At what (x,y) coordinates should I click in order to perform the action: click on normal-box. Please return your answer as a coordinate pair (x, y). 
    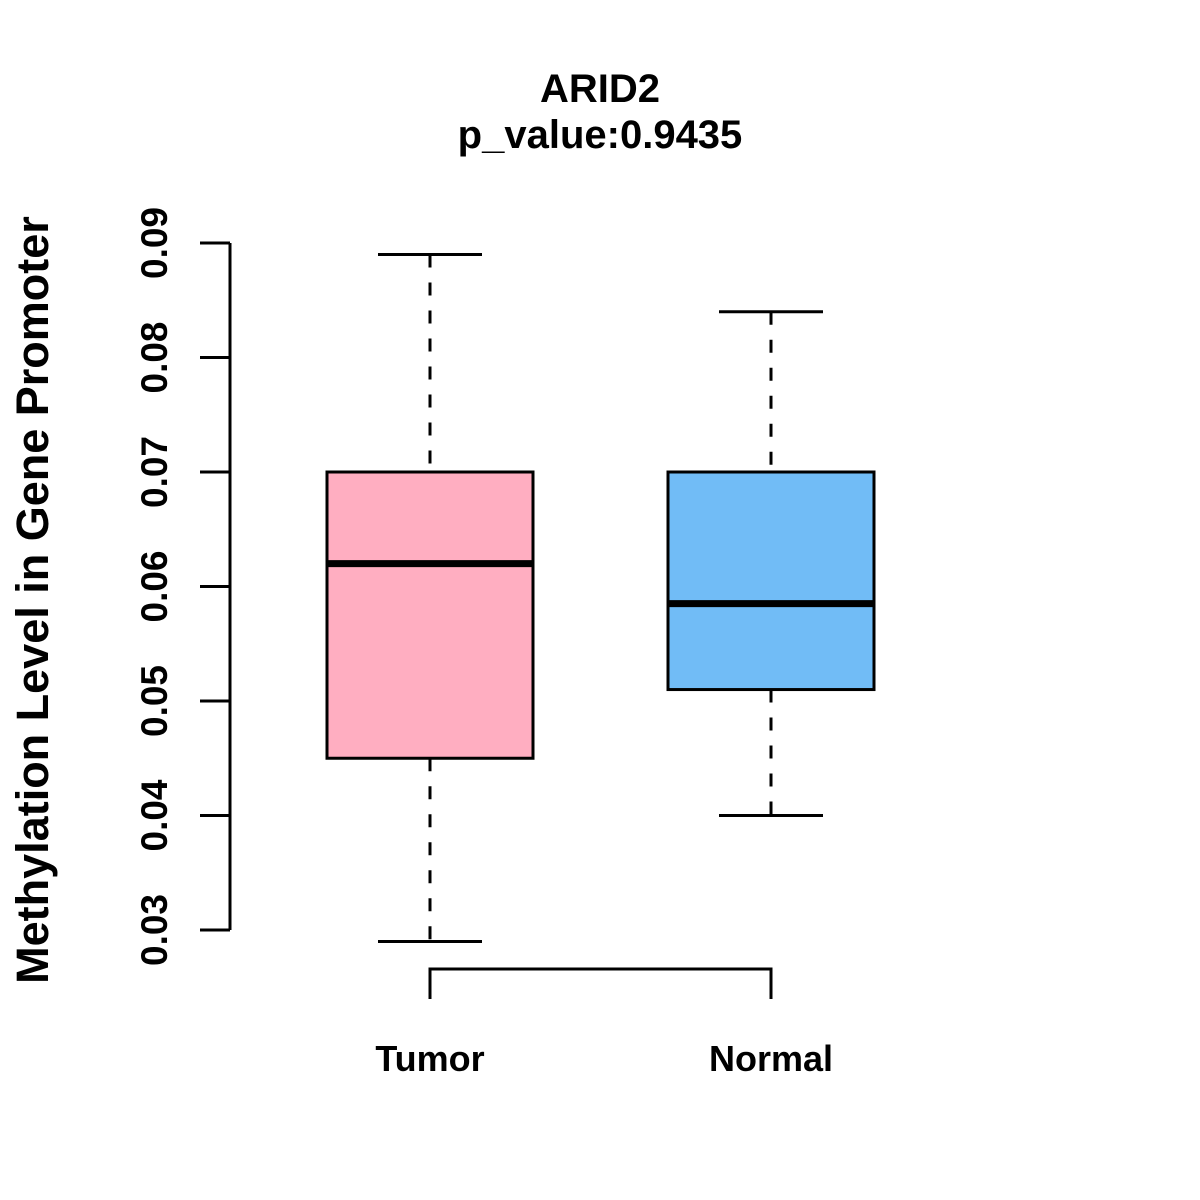
    Looking at the image, I should click on (771, 581).